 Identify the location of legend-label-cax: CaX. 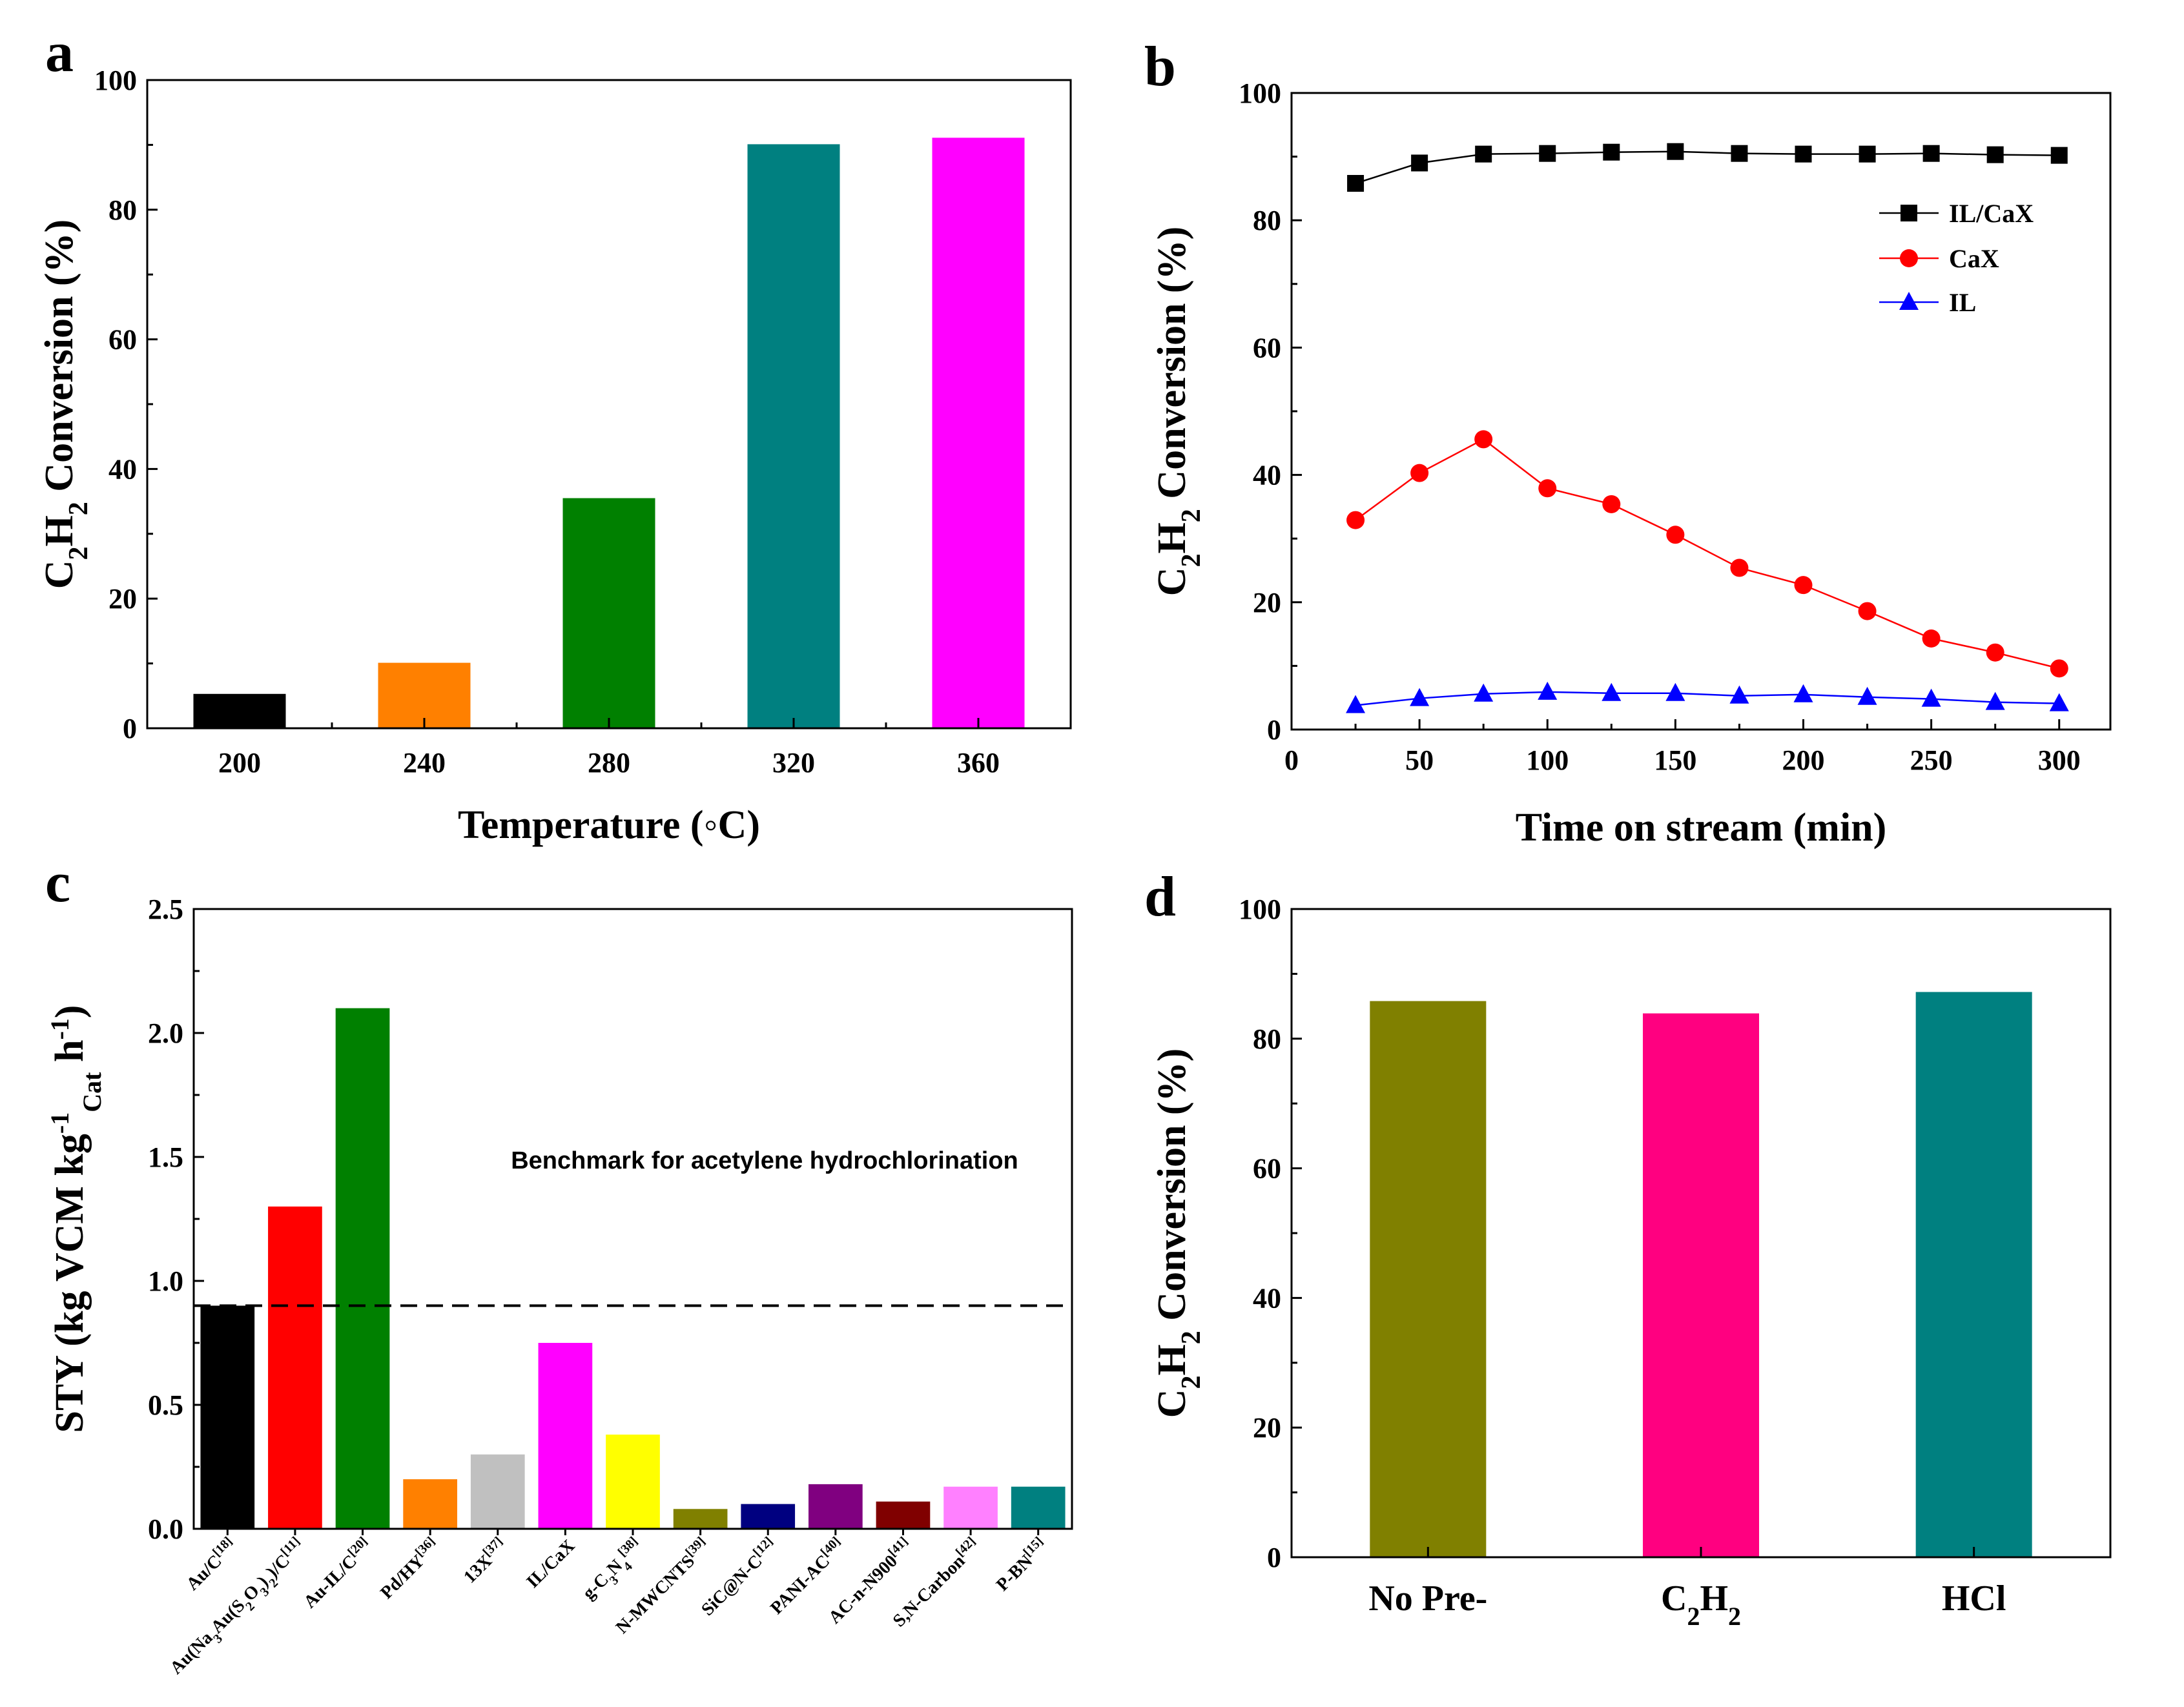
(1974, 258).